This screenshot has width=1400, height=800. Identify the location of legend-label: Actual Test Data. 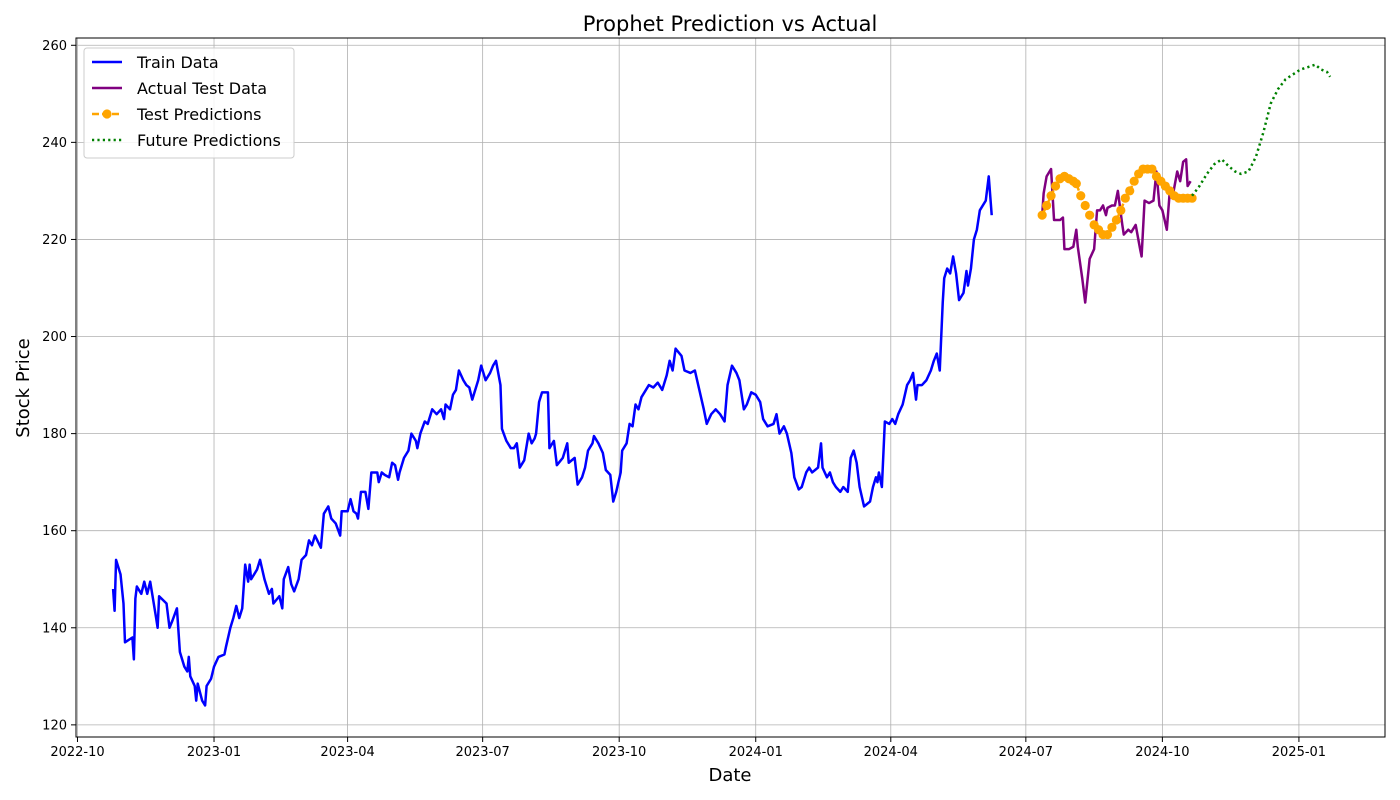
(202, 88).